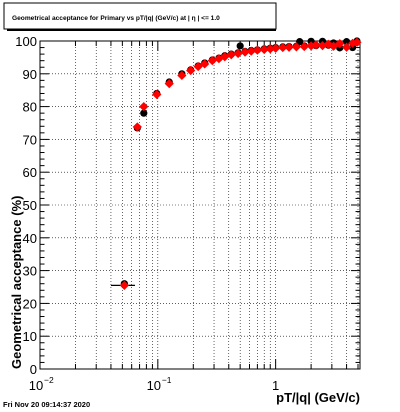 The image size is (400, 412). I want to click on x-tick-label-exponent: −1, so click(167, 380).